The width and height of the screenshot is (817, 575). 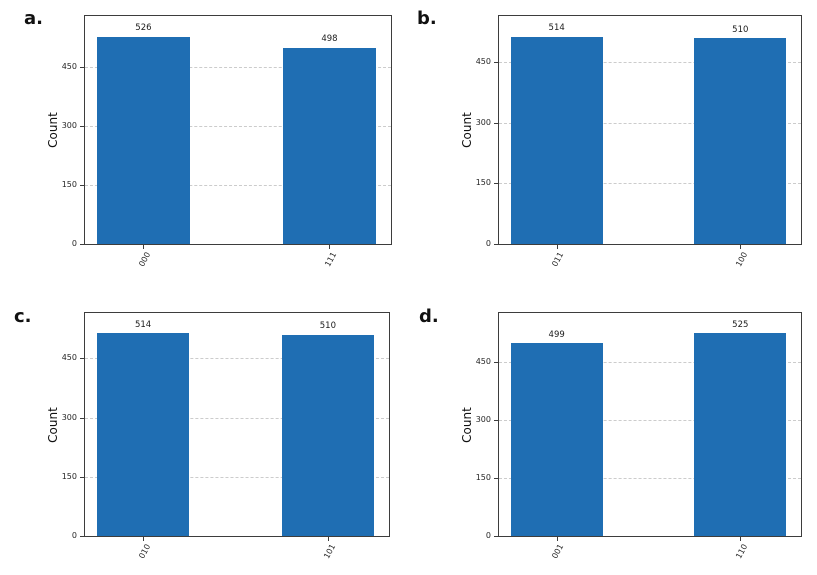 I want to click on x-tick-label: 101, so click(x=329, y=551).